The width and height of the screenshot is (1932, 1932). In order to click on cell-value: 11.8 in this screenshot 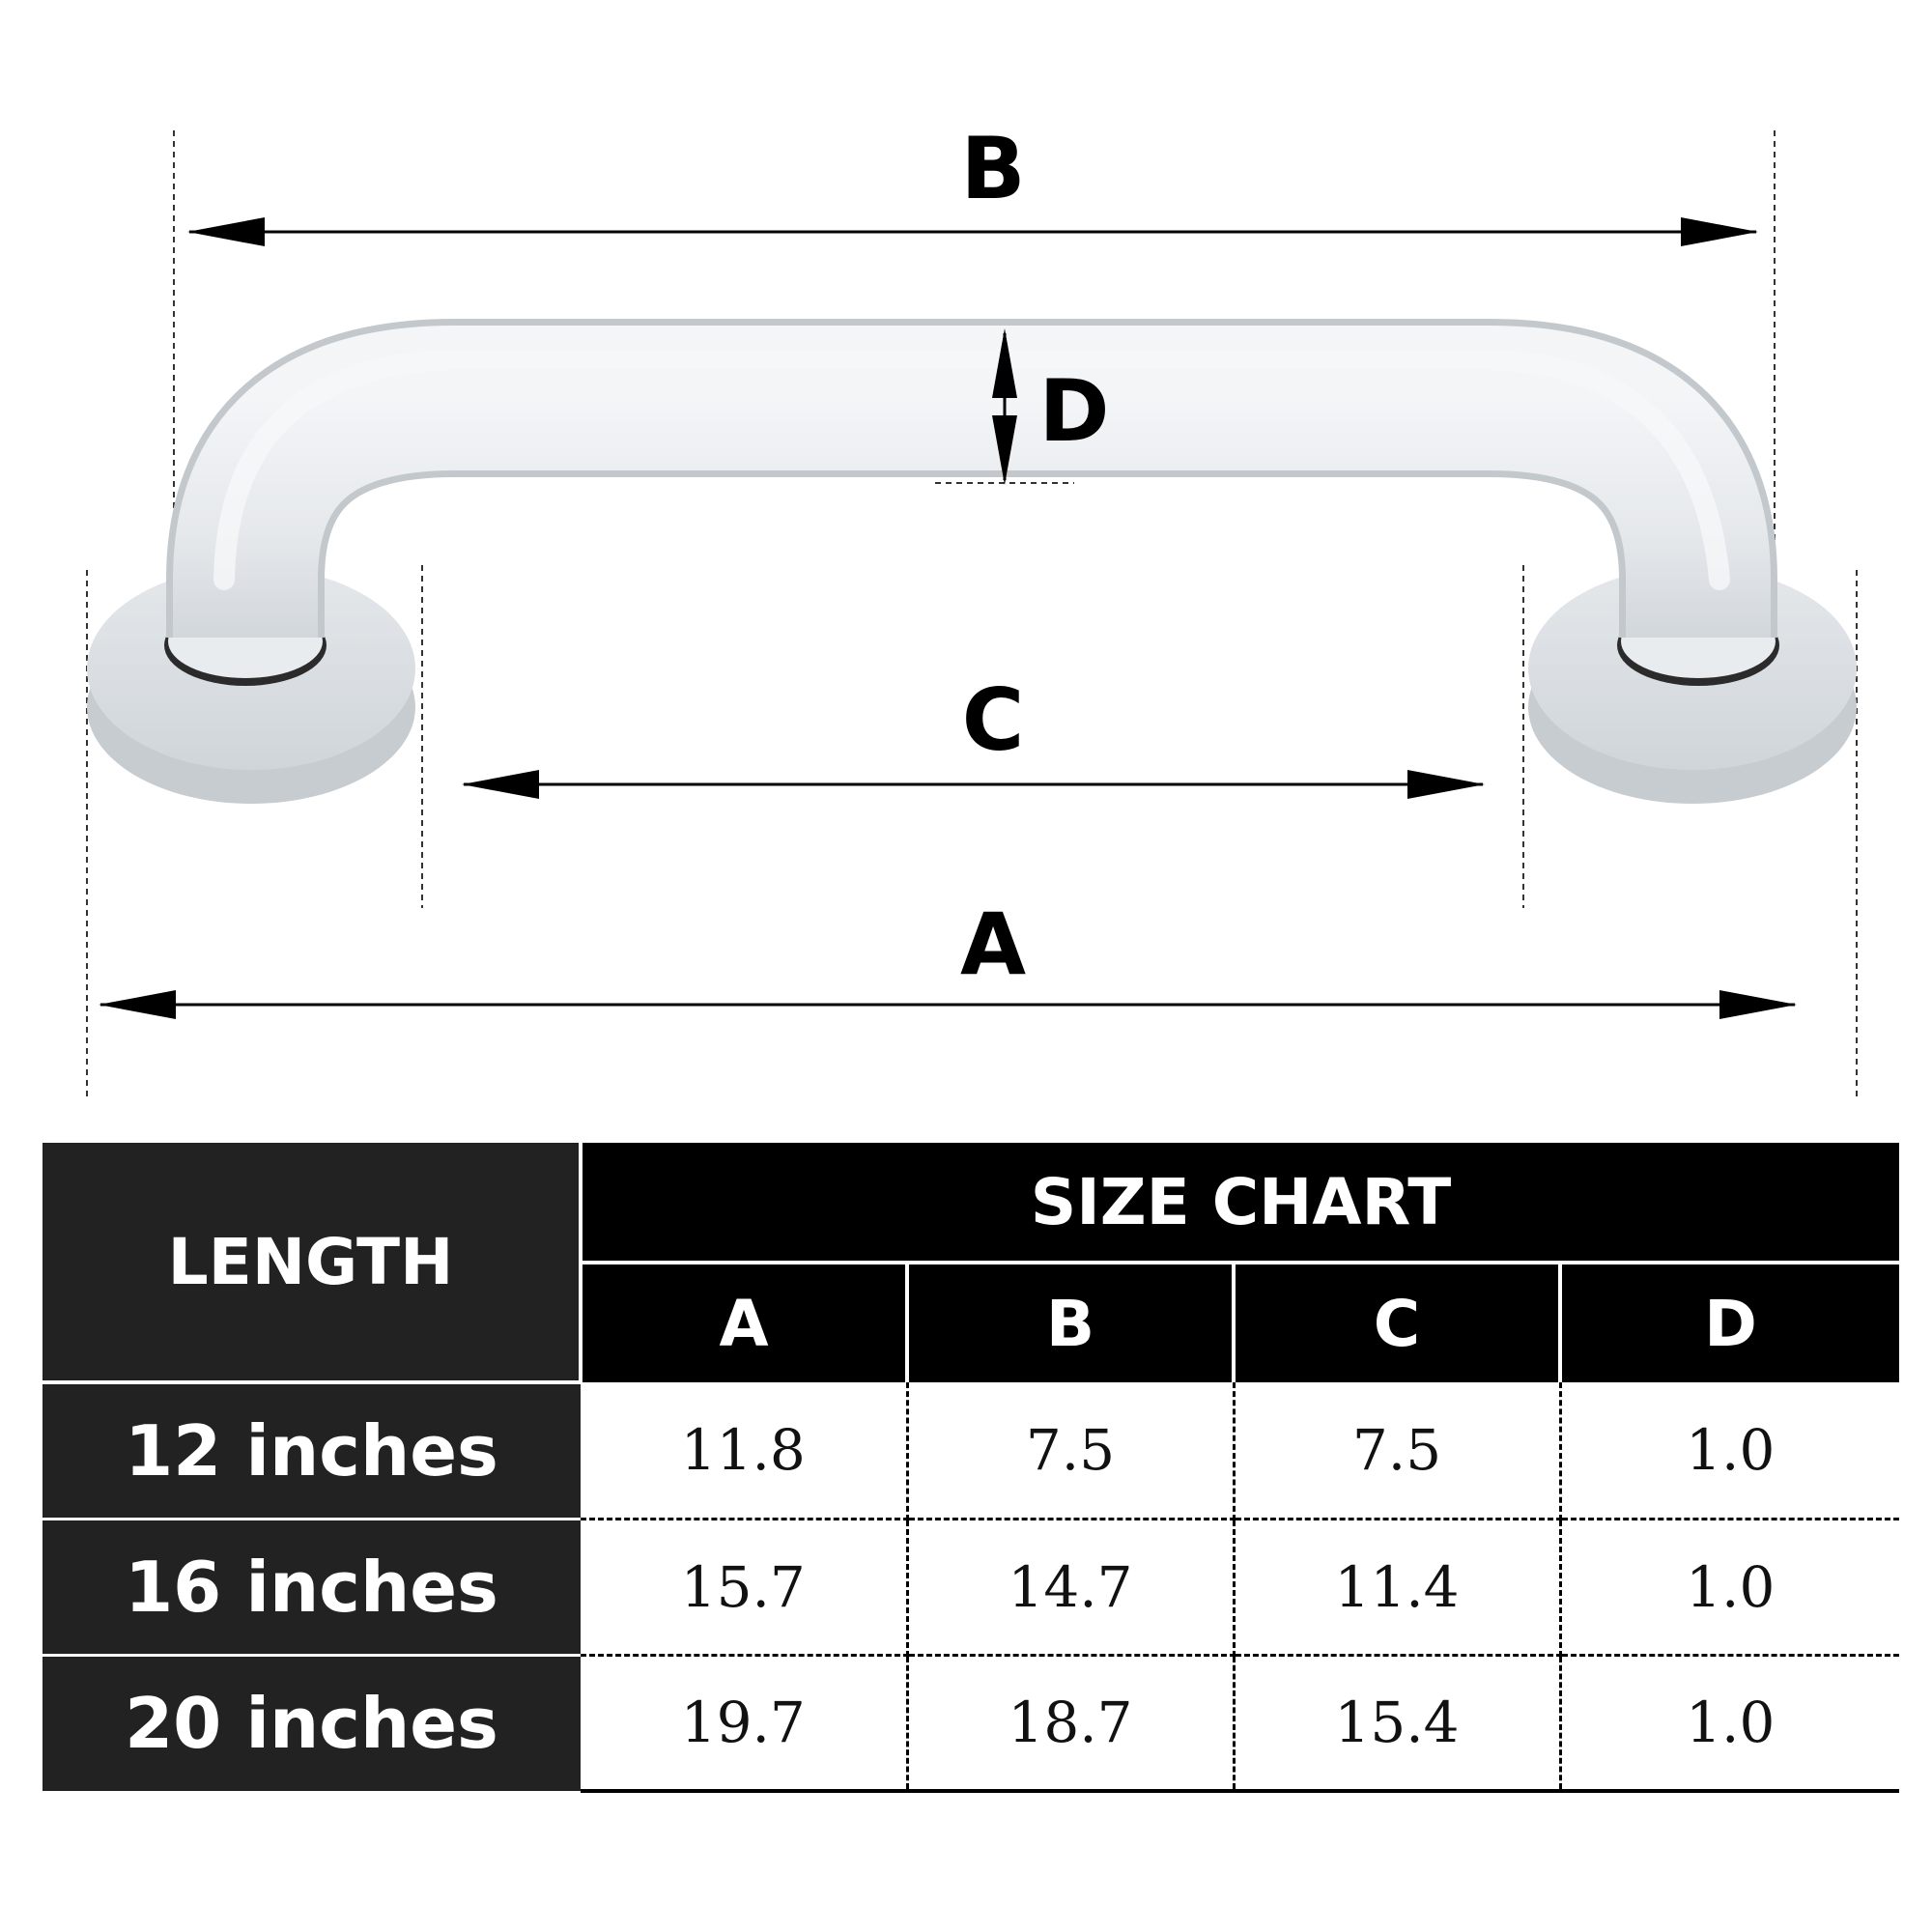, I will do `click(745, 1451)`.